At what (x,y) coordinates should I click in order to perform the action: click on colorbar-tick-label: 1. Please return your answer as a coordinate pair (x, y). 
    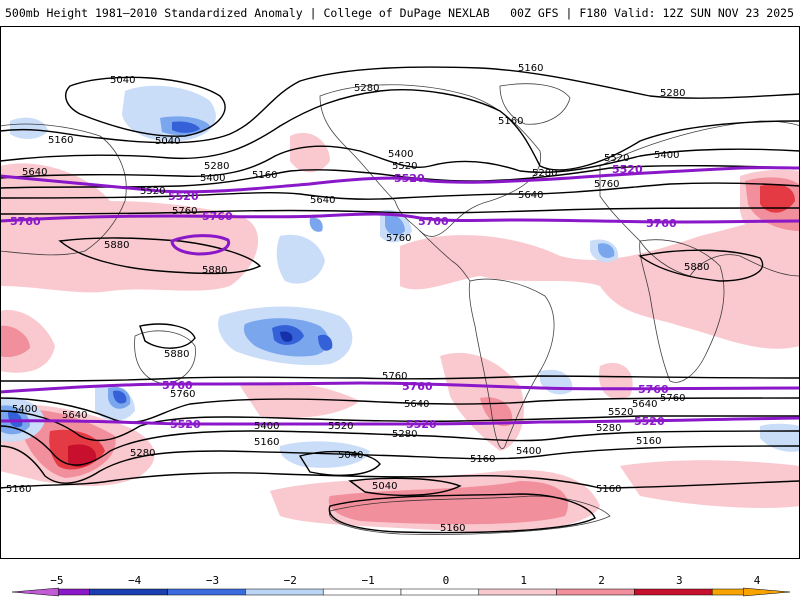
    Looking at the image, I should click on (523, 580).